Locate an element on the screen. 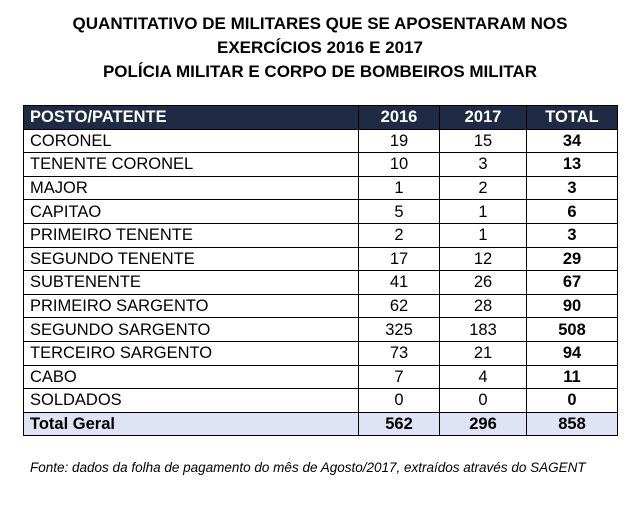 This screenshot has width=640, height=510. total-cell: 67 is located at coordinates (572, 282).